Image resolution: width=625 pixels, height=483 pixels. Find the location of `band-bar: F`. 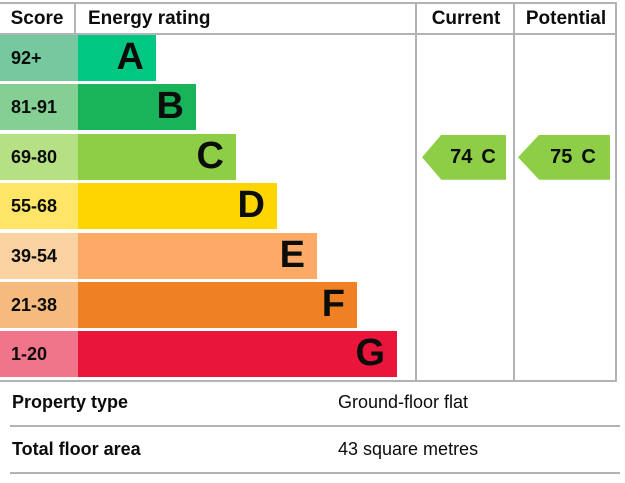

band-bar: F is located at coordinates (217, 304).